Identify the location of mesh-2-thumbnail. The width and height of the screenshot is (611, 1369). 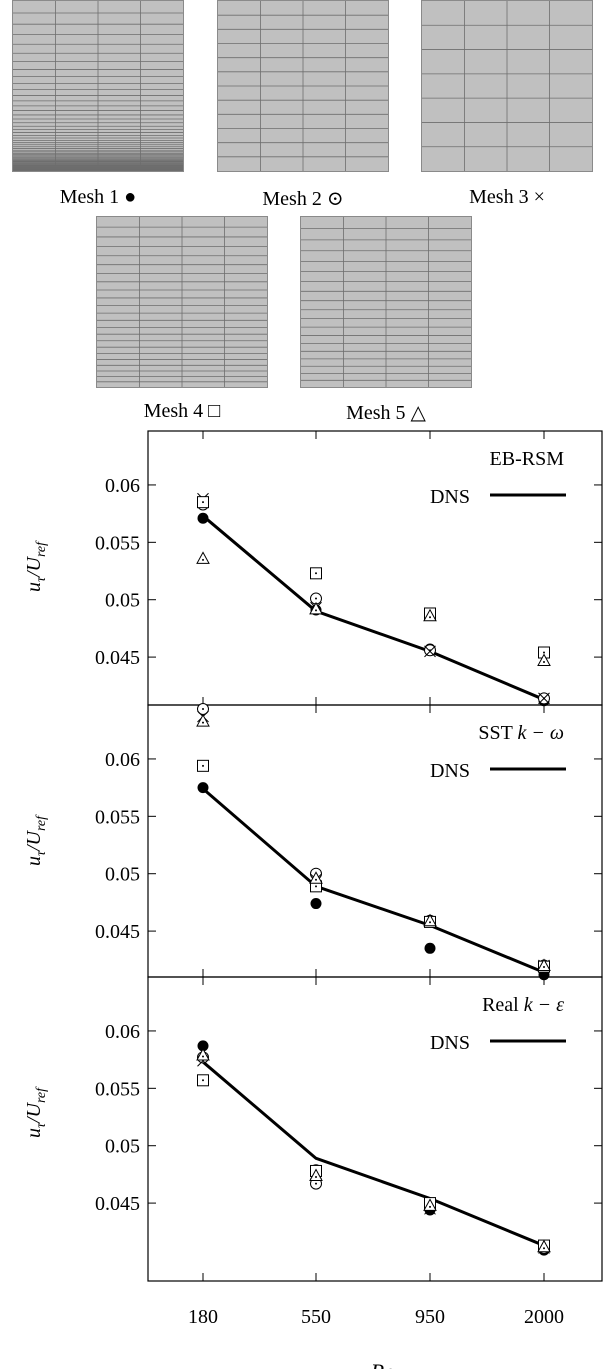
(303, 86).